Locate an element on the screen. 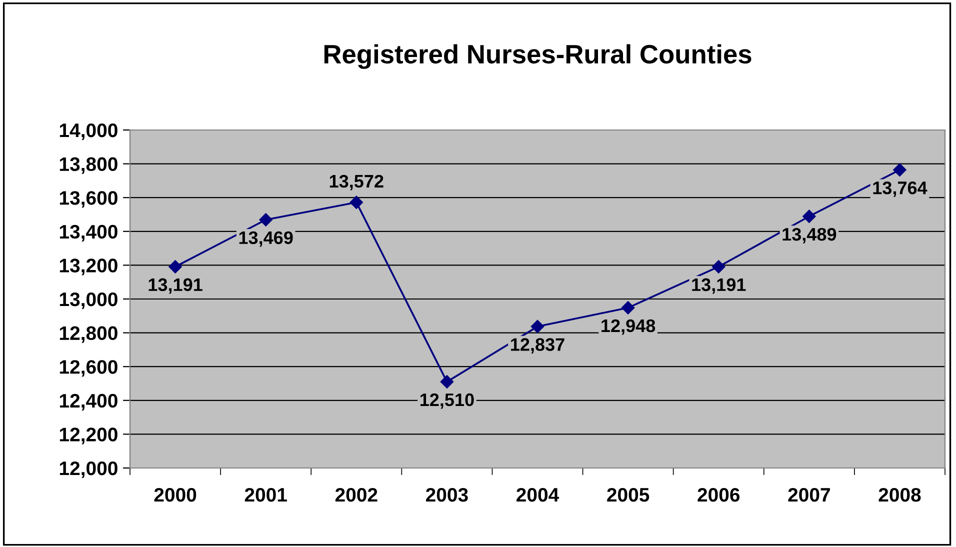  x-tick-label: 2006 is located at coordinates (719, 495).